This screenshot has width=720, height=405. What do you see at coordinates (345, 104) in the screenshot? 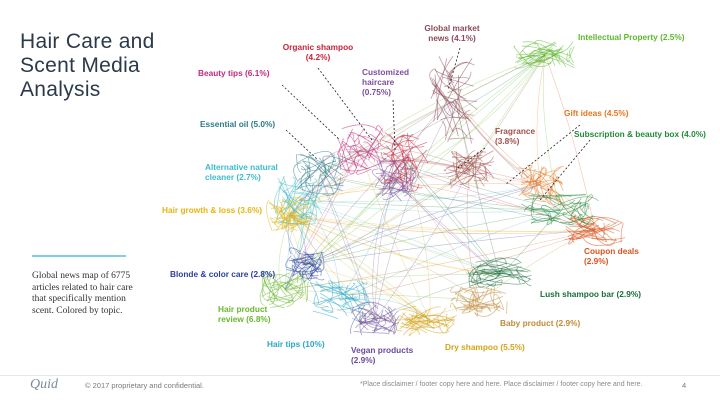
I see `leader-line-organic` at bounding box center [345, 104].